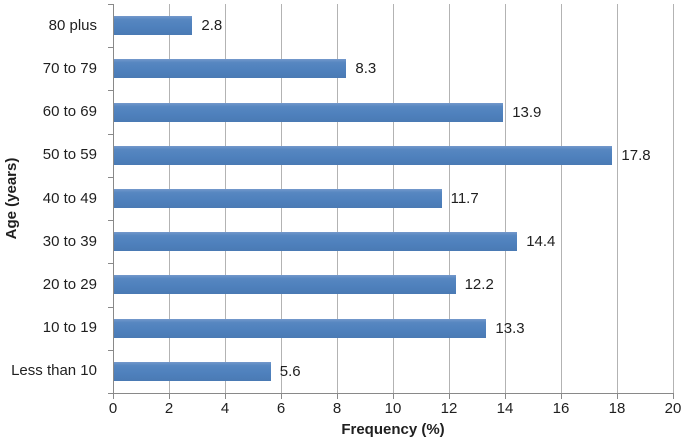 The image size is (685, 444). I want to click on category-label: 60 to 69, so click(69, 112).